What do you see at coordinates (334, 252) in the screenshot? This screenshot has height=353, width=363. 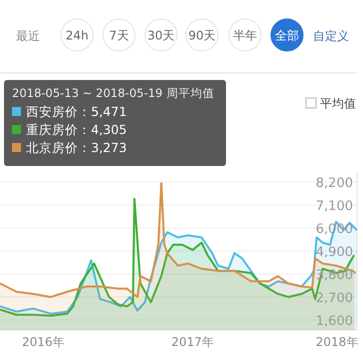 I see `y-tick-label: 4,900` at bounding box center [334, 252].